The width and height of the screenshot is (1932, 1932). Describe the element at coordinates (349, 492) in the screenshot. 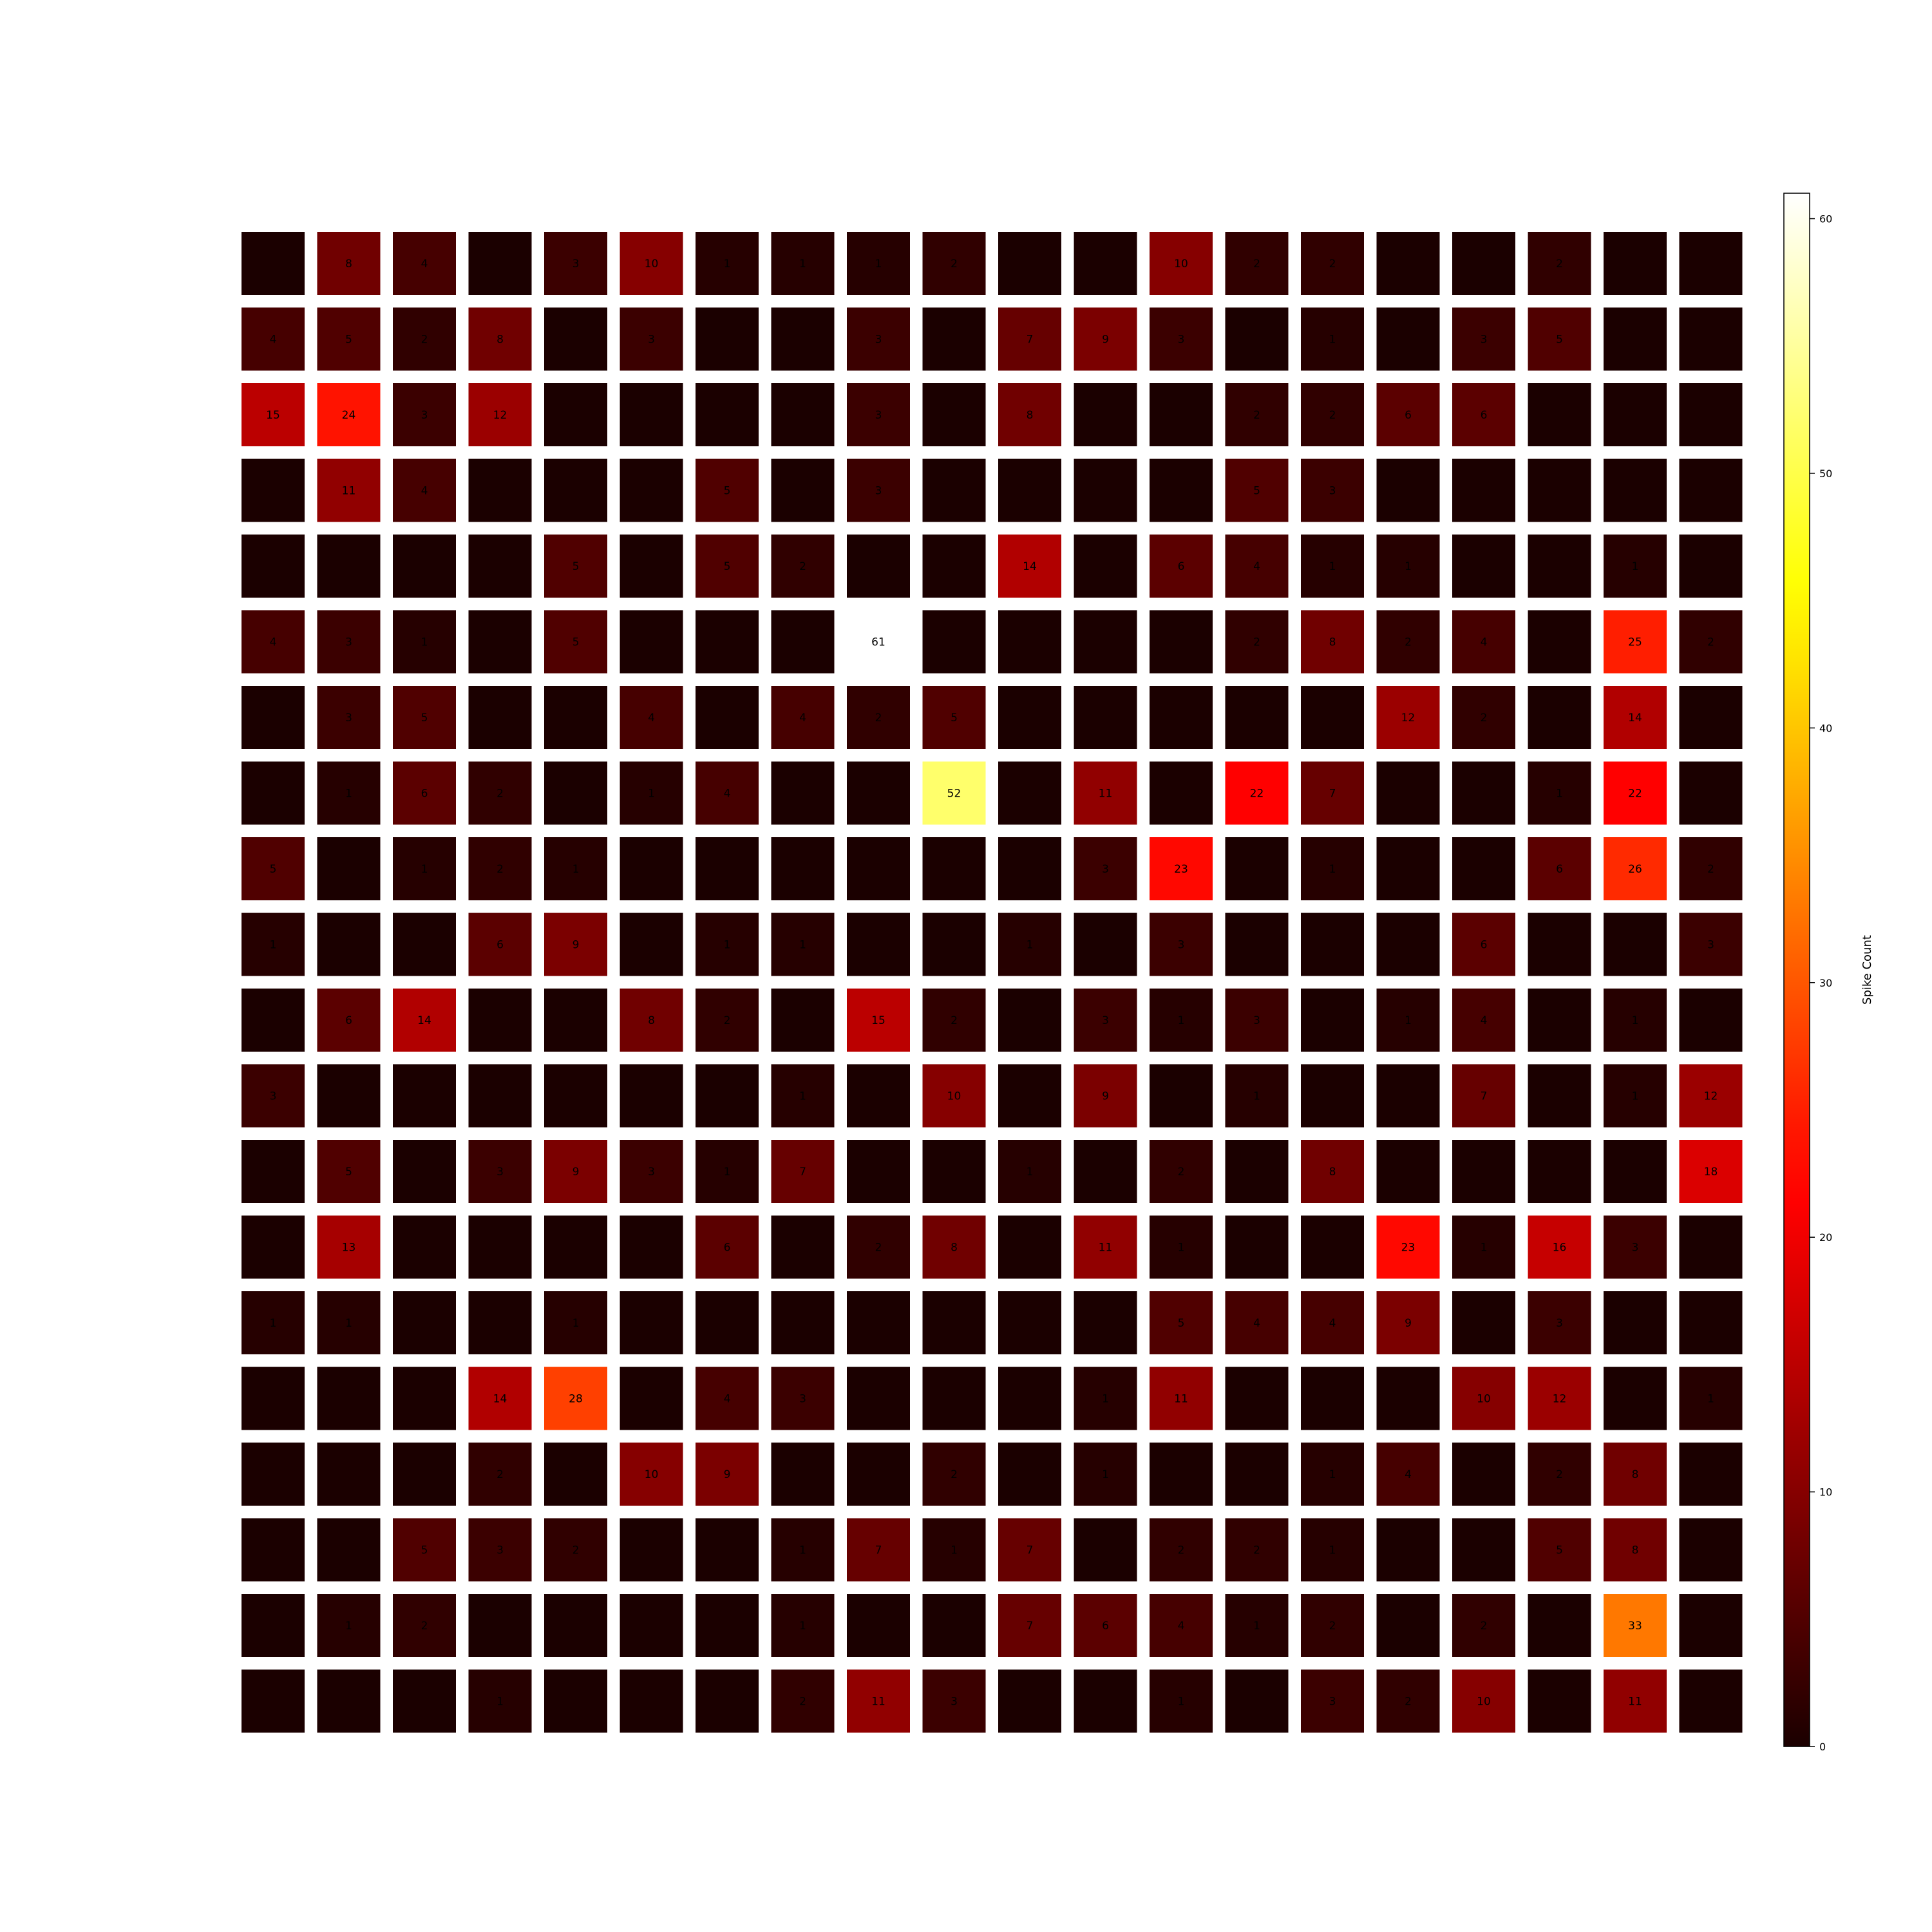

I see `cell-value-label: 11` at that location.